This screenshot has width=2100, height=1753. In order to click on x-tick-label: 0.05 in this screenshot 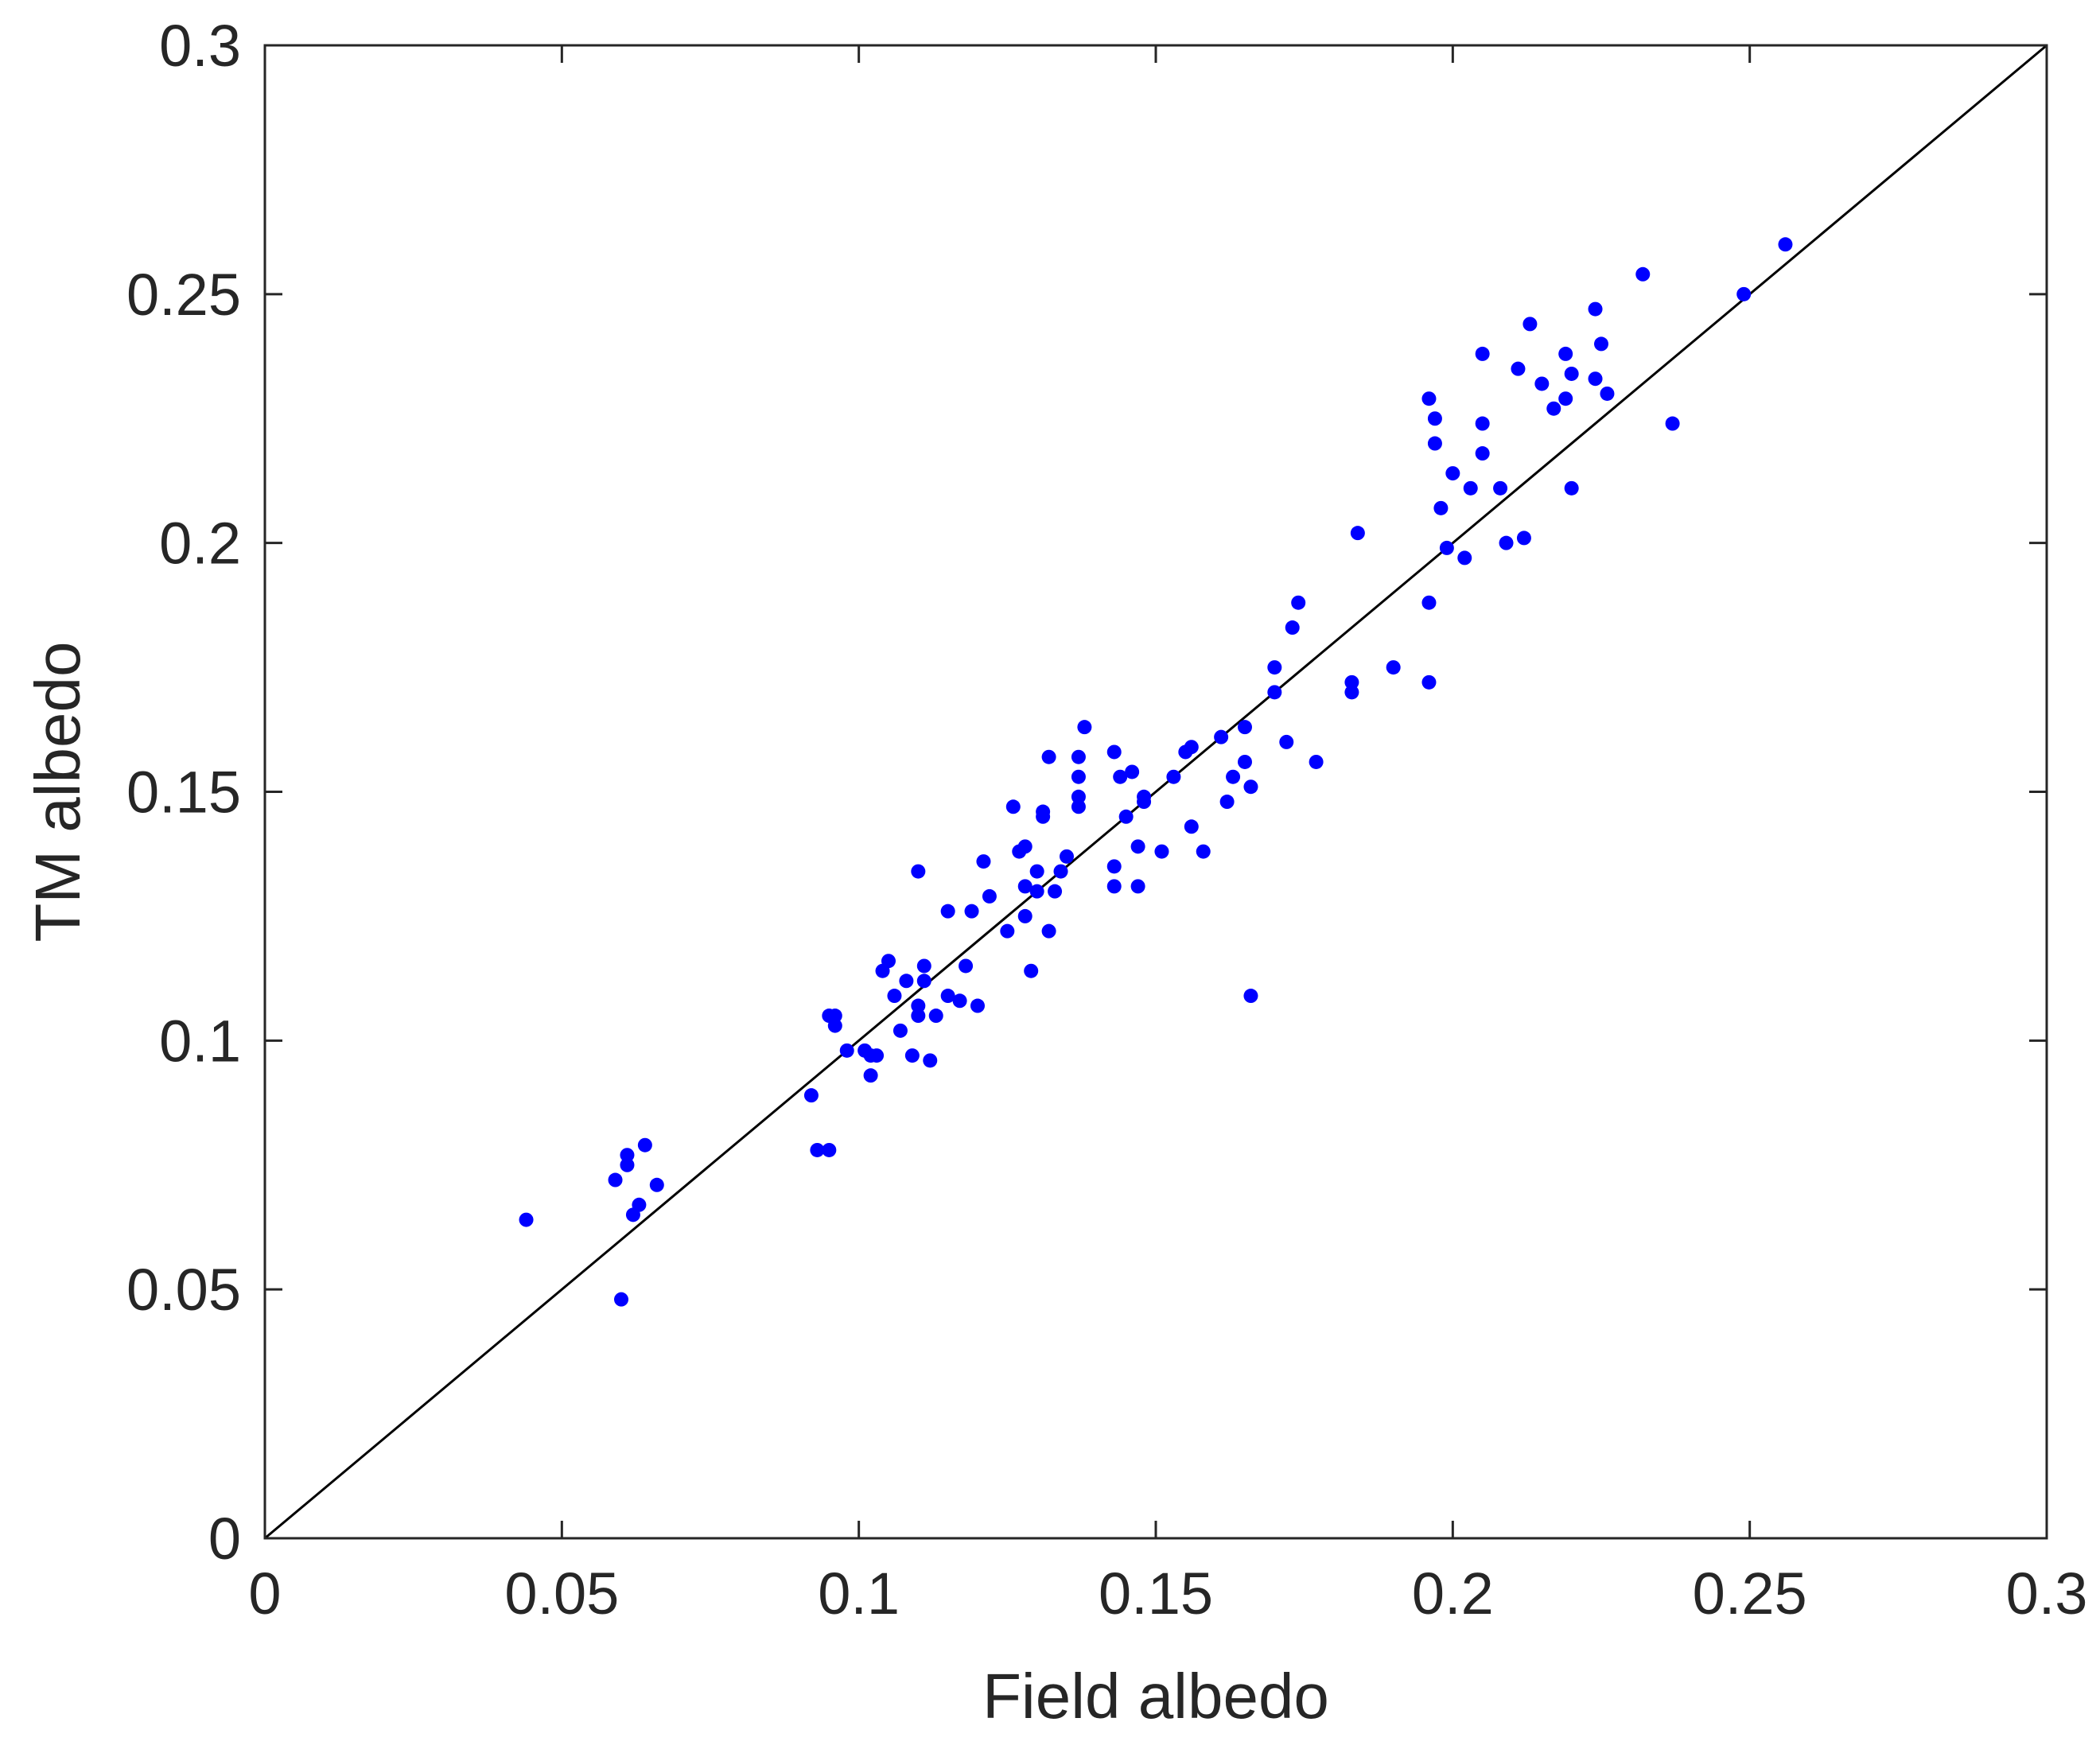, I will do `click(561, 1594)`.